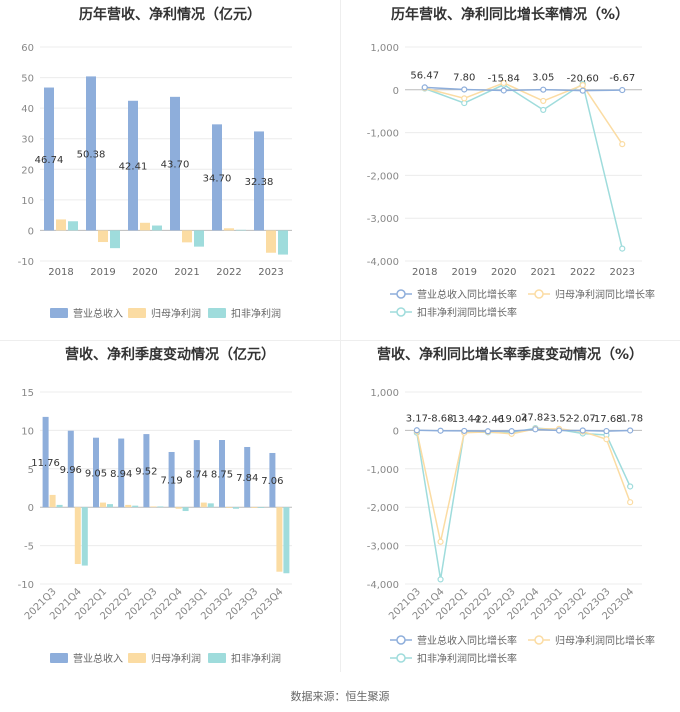 The height and width of the screenshot is (712, 680). Describe the element at coordinates (186, 272) in the screenshot. I see `x-tick-label: 2021` at that location.